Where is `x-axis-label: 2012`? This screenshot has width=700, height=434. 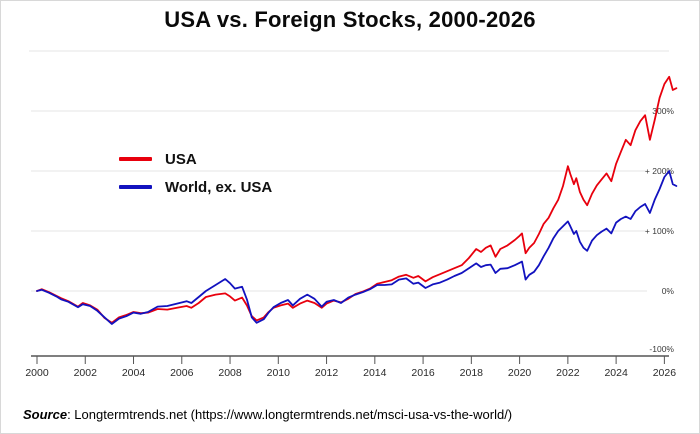 x-axis-label: 2012 is located at coordinates (327, 373).